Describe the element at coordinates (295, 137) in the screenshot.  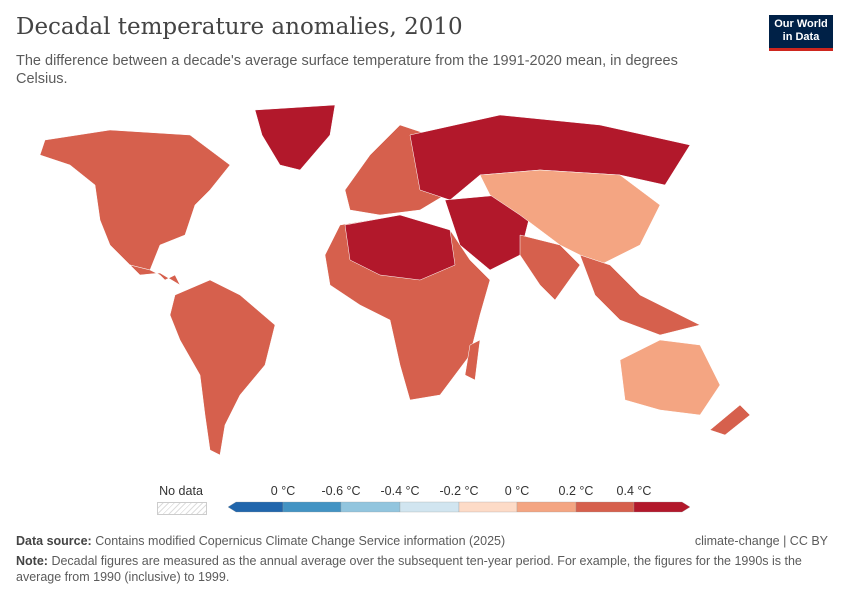
I see `region-greenland` at that location.